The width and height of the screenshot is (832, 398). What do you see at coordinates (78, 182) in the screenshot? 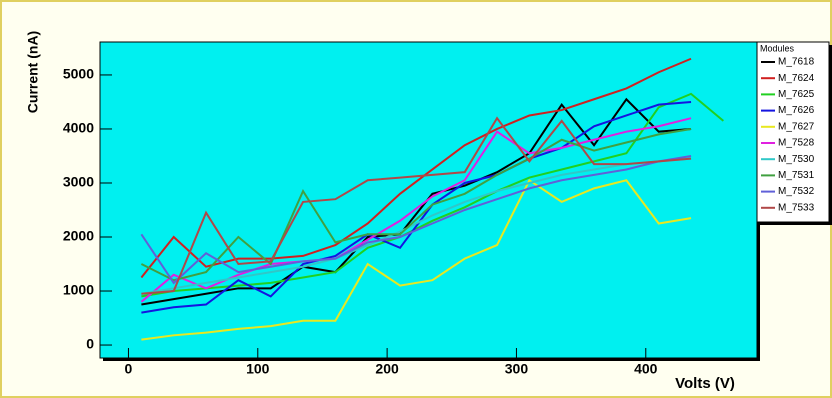
I see `y-tick-label: 3000` at bounding box center [78, 182].